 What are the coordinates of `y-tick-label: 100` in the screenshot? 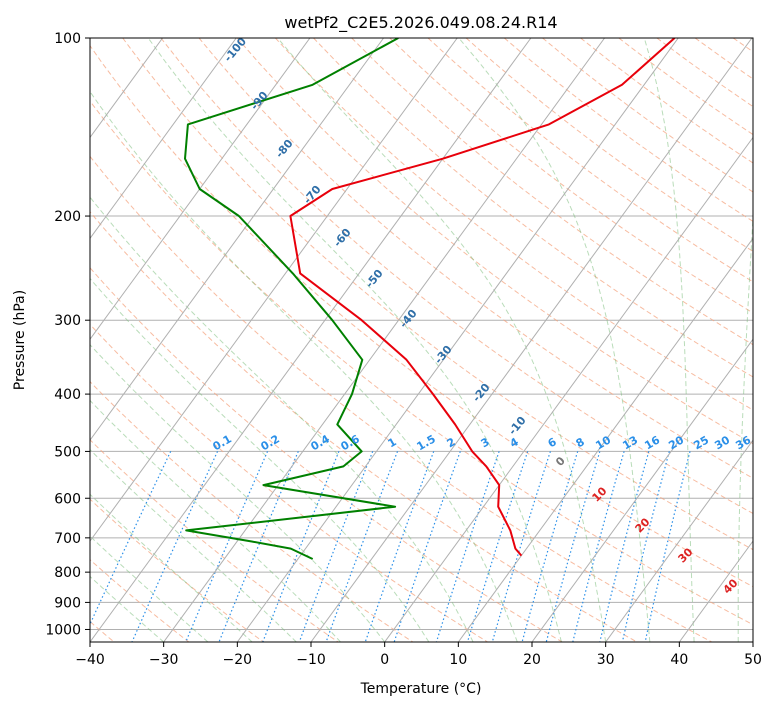 It's located at (67, 39).